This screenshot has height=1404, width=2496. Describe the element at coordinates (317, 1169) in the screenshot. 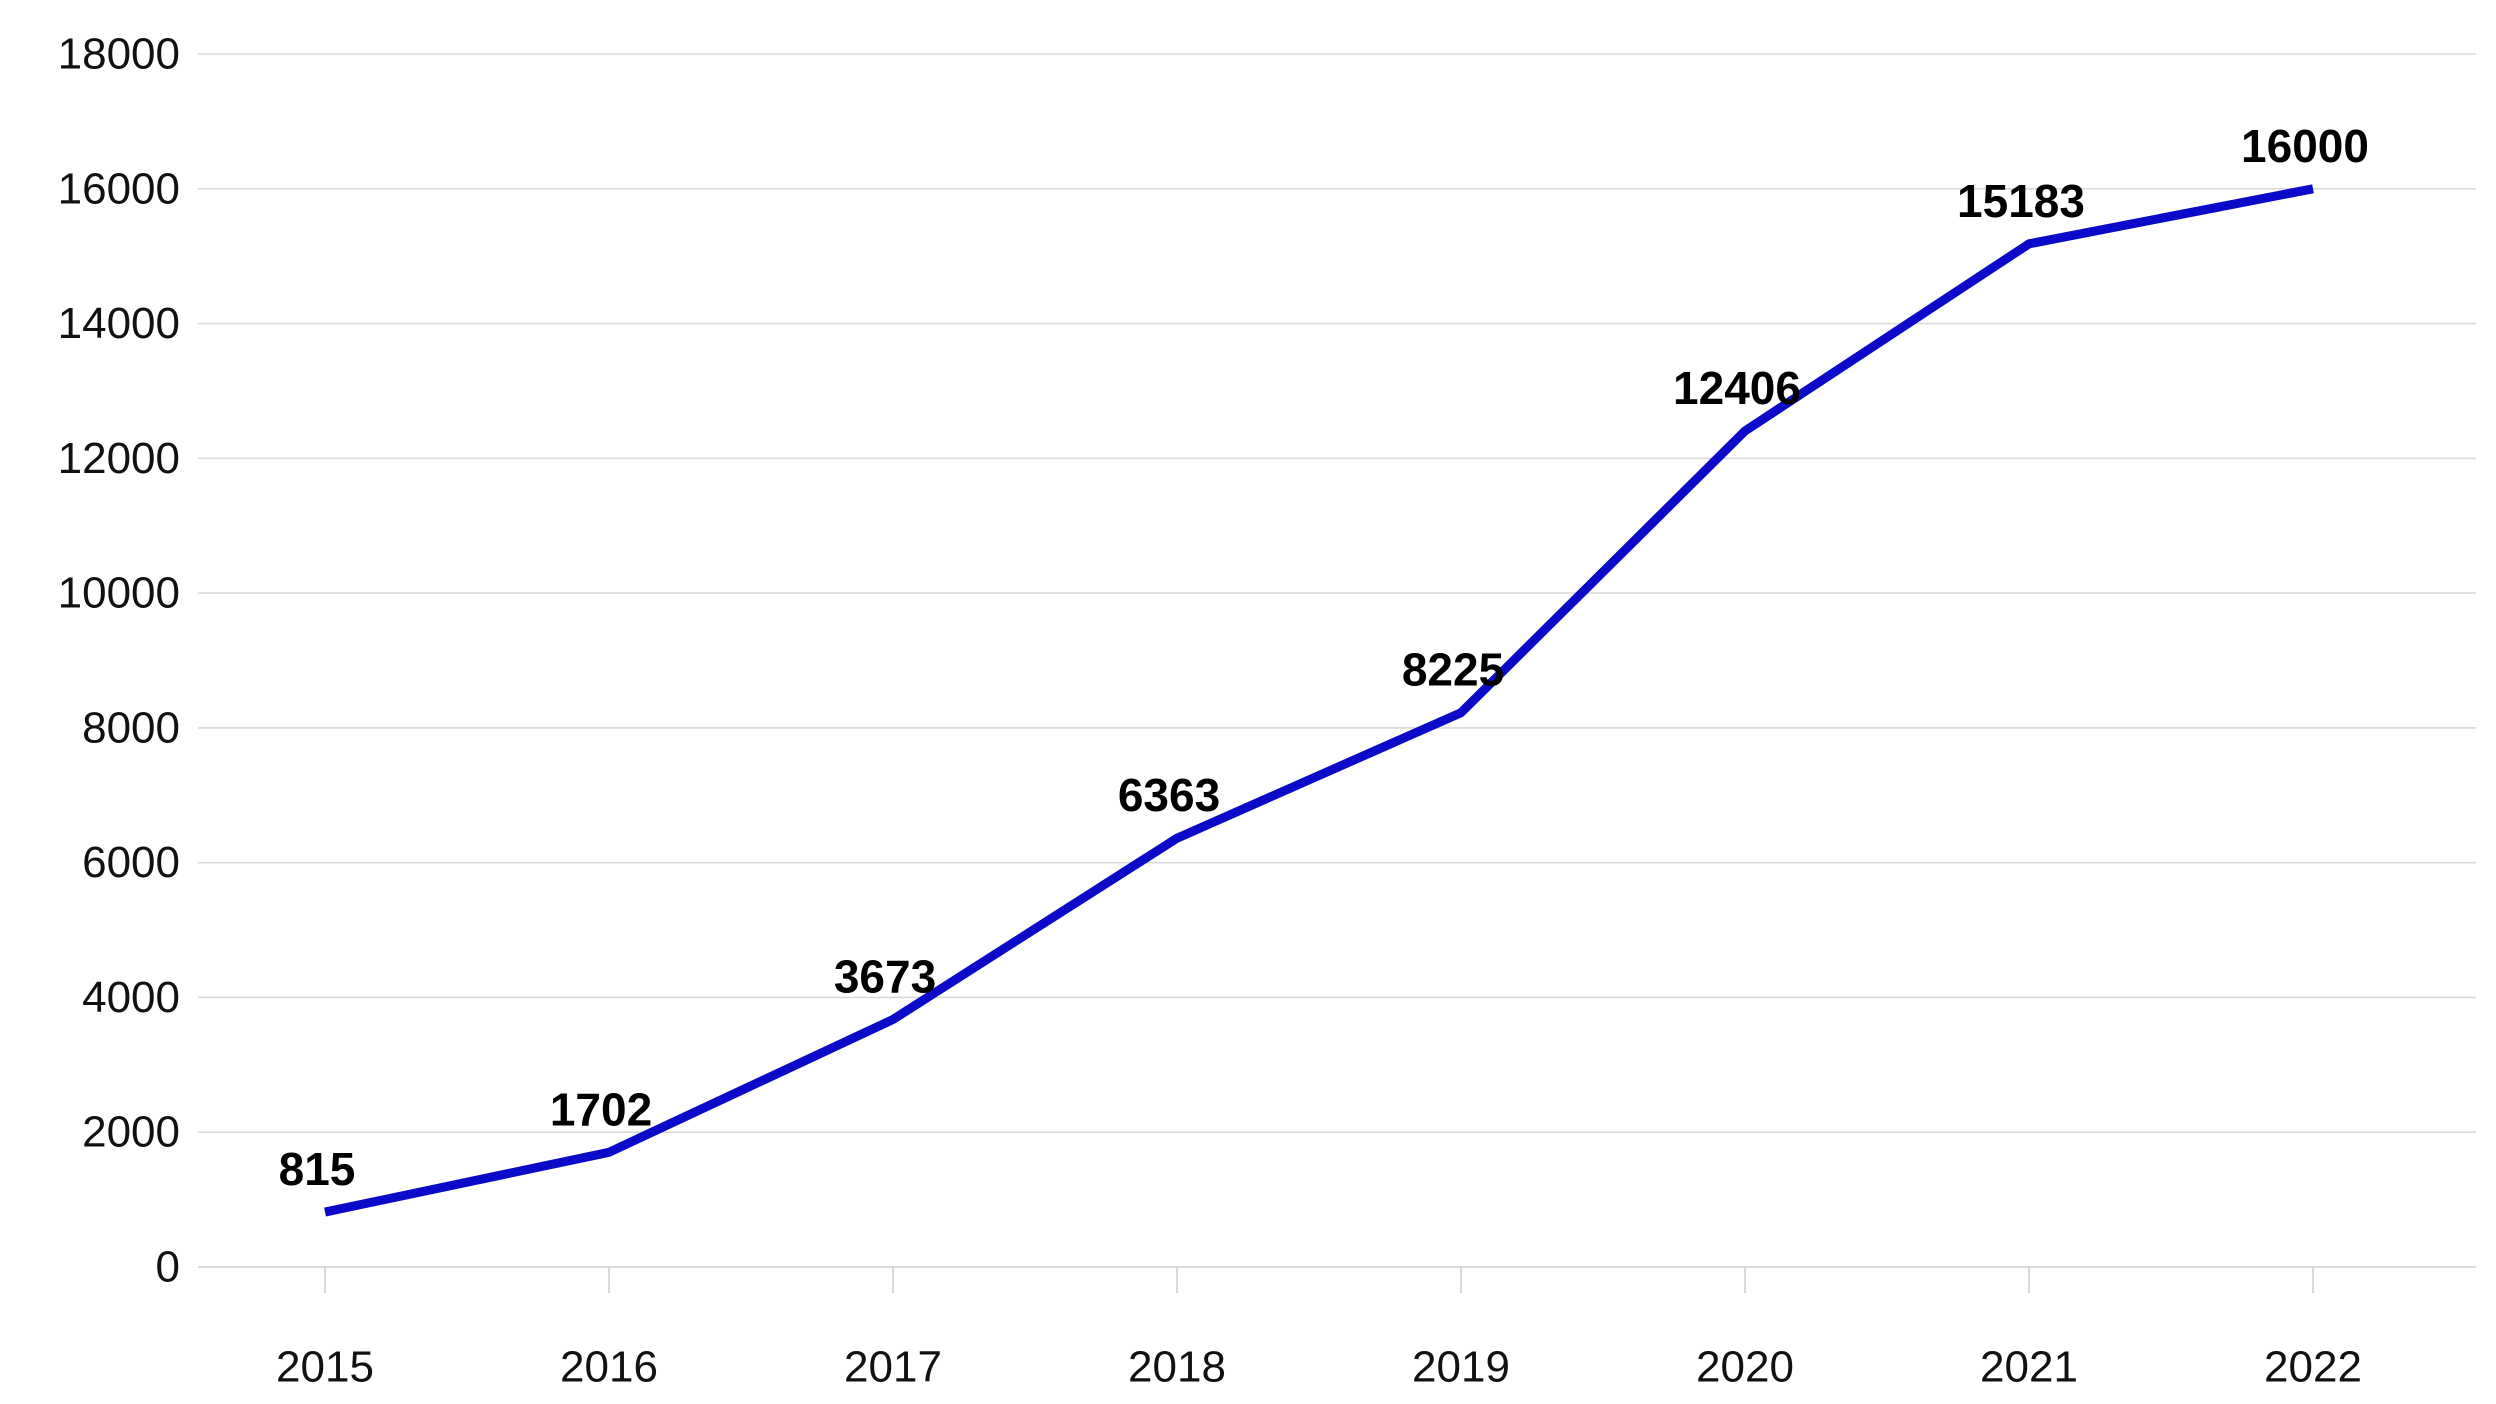

I see `data-label: 815` at that location.